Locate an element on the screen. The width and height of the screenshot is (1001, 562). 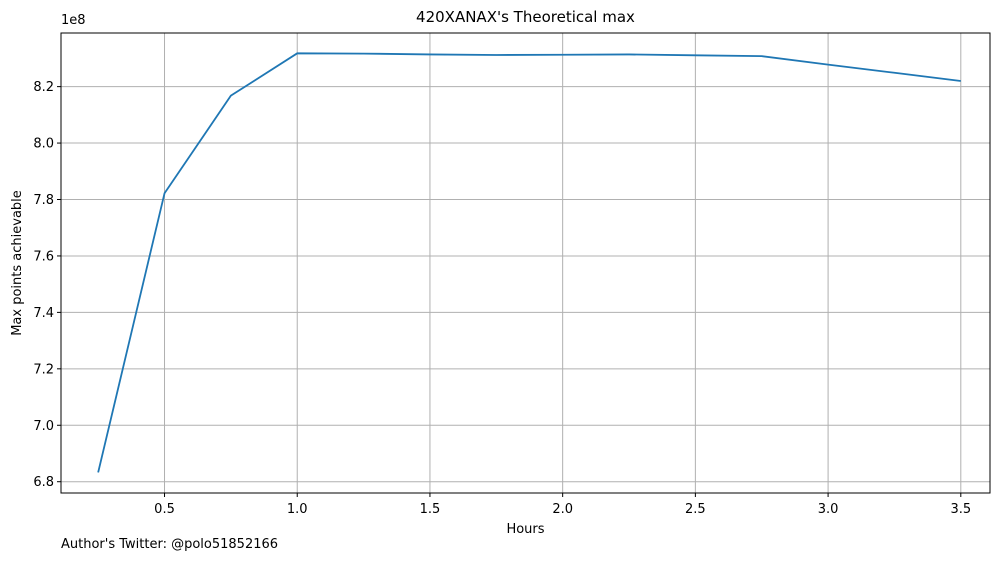
y-tick-label: 7.8 is located at coordinates (43, 200).